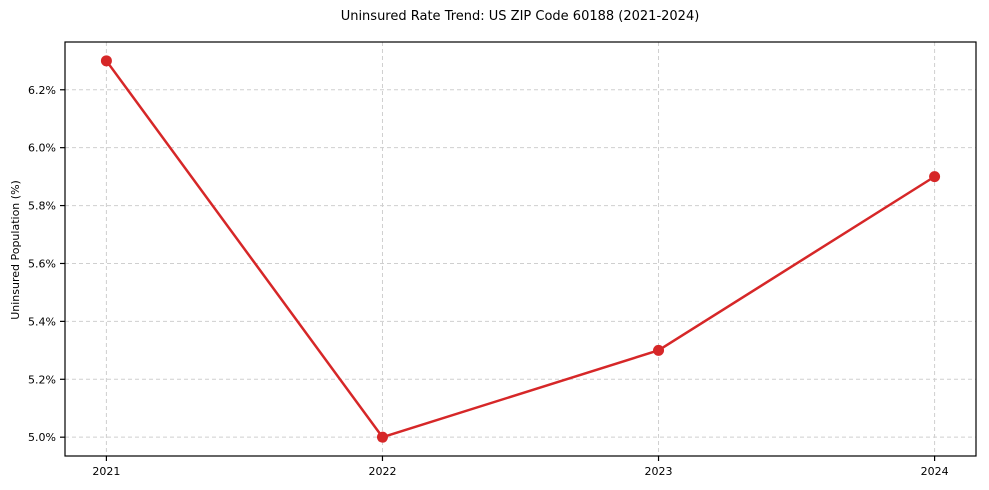 This screenshot has height=490, width=989. I want to click on y-tick-label: 6.0%, so click(42, 148).